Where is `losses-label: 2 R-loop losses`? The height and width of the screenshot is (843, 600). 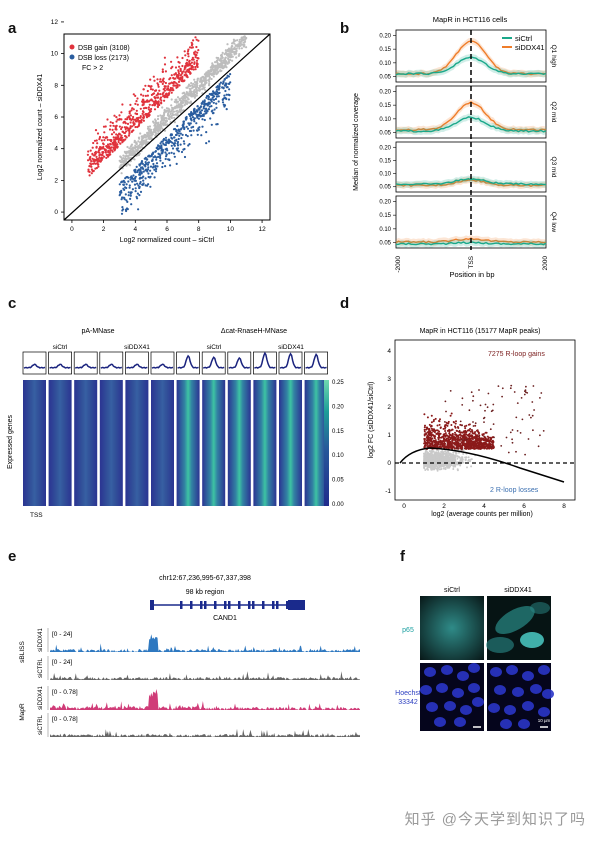 losses-label: 2 R-loop losses is located at coordinates (514, 490).